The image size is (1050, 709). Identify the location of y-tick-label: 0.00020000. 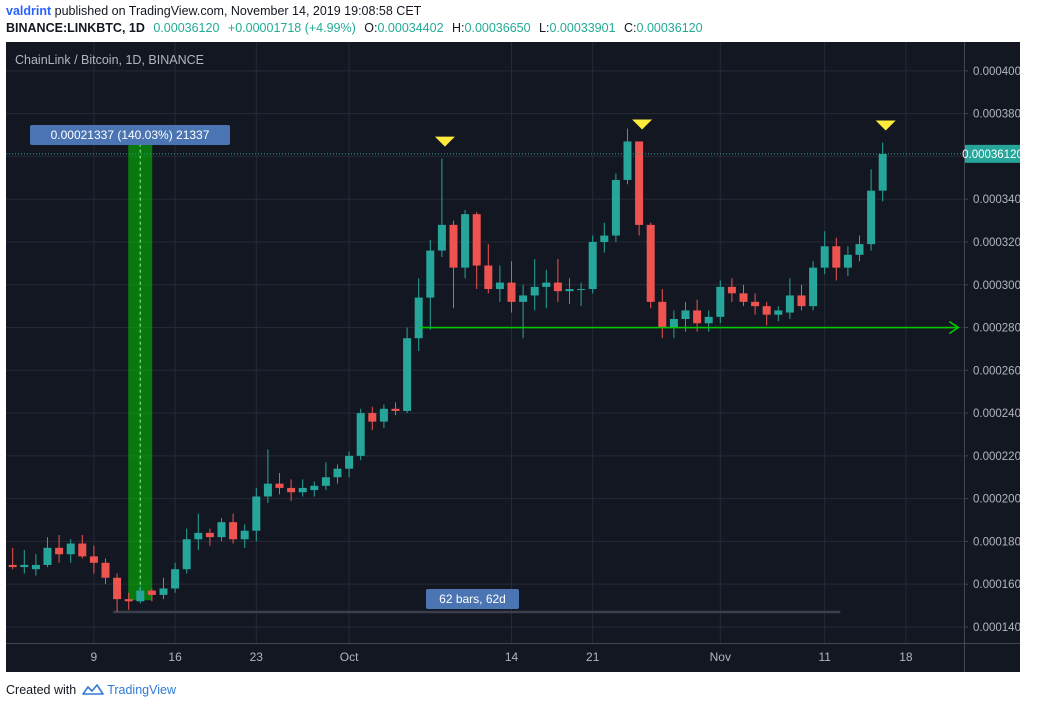
(996, 500).